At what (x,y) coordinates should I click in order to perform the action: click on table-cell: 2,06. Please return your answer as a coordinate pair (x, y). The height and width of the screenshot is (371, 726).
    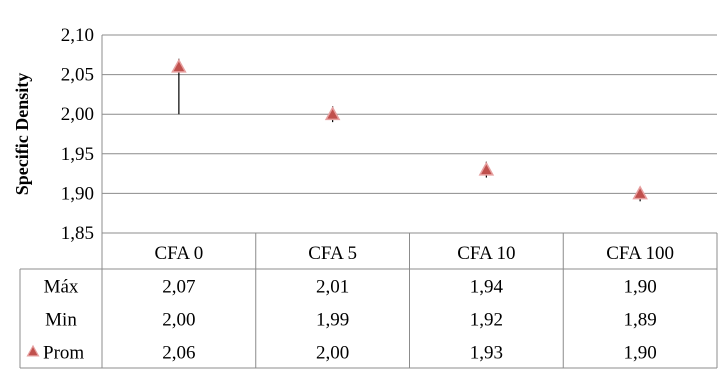
    Looking at the image, I should click on (178, 353).